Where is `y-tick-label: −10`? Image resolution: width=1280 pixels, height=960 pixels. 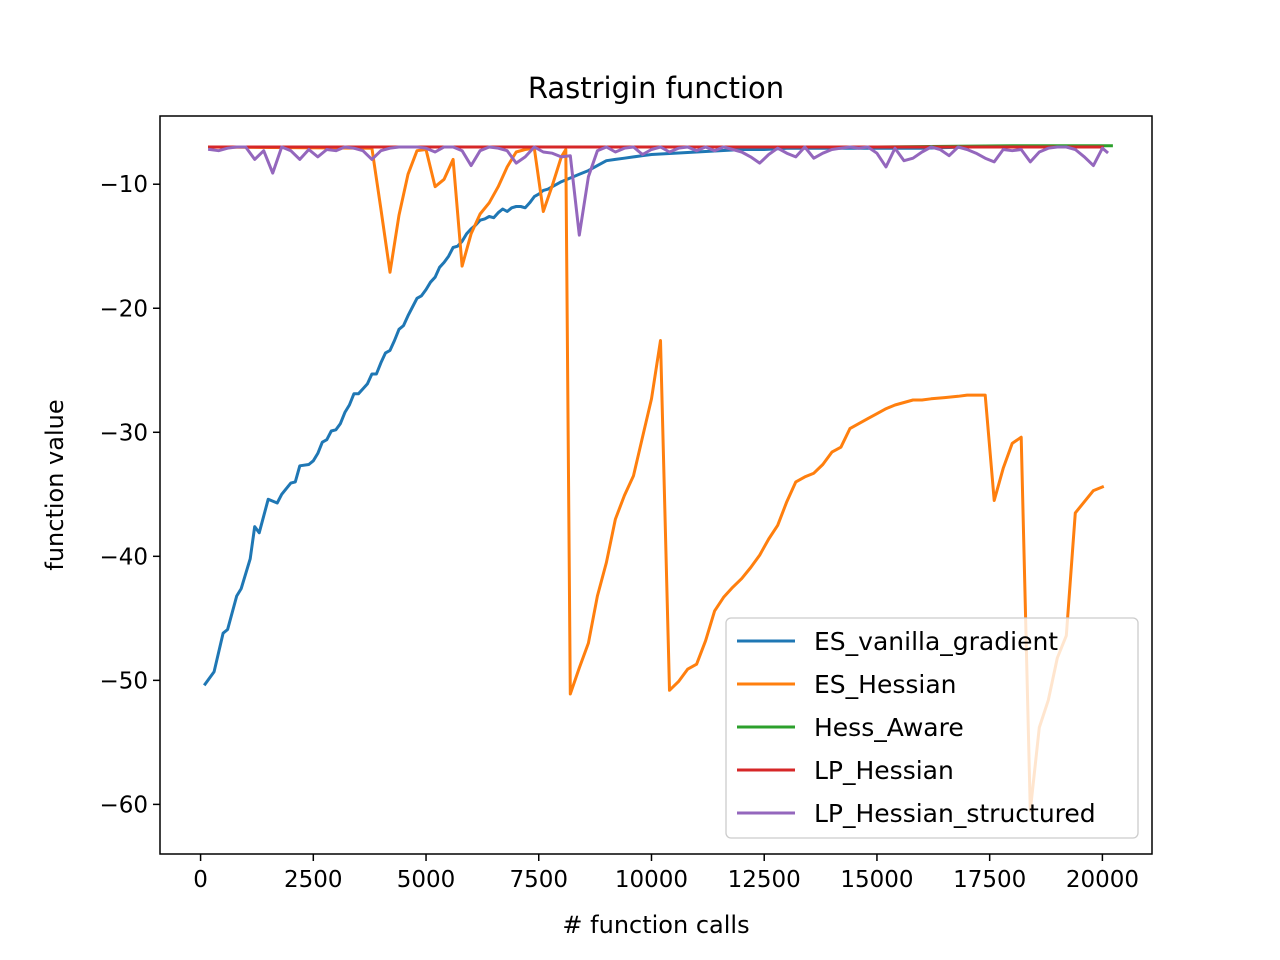 y-tick-label: −10 is located at coordinates (123, 185).